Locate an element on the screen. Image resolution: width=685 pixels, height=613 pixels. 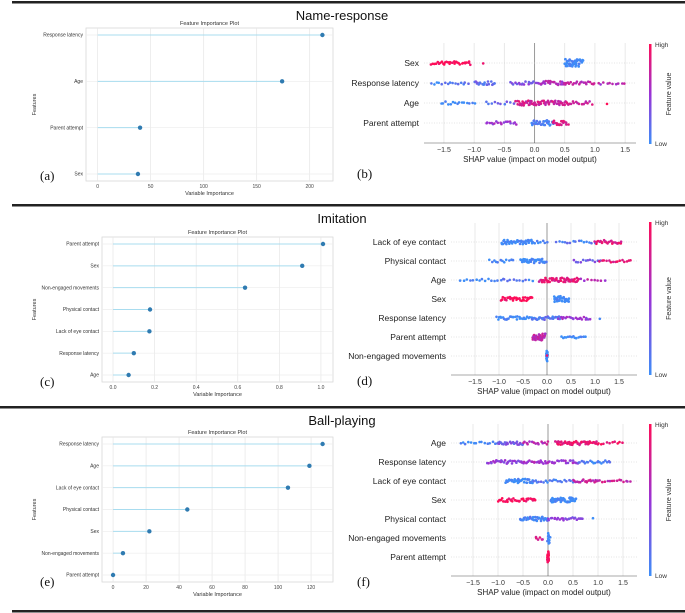
section-title-name-response: Name-response is located at coordinates (342, 15).